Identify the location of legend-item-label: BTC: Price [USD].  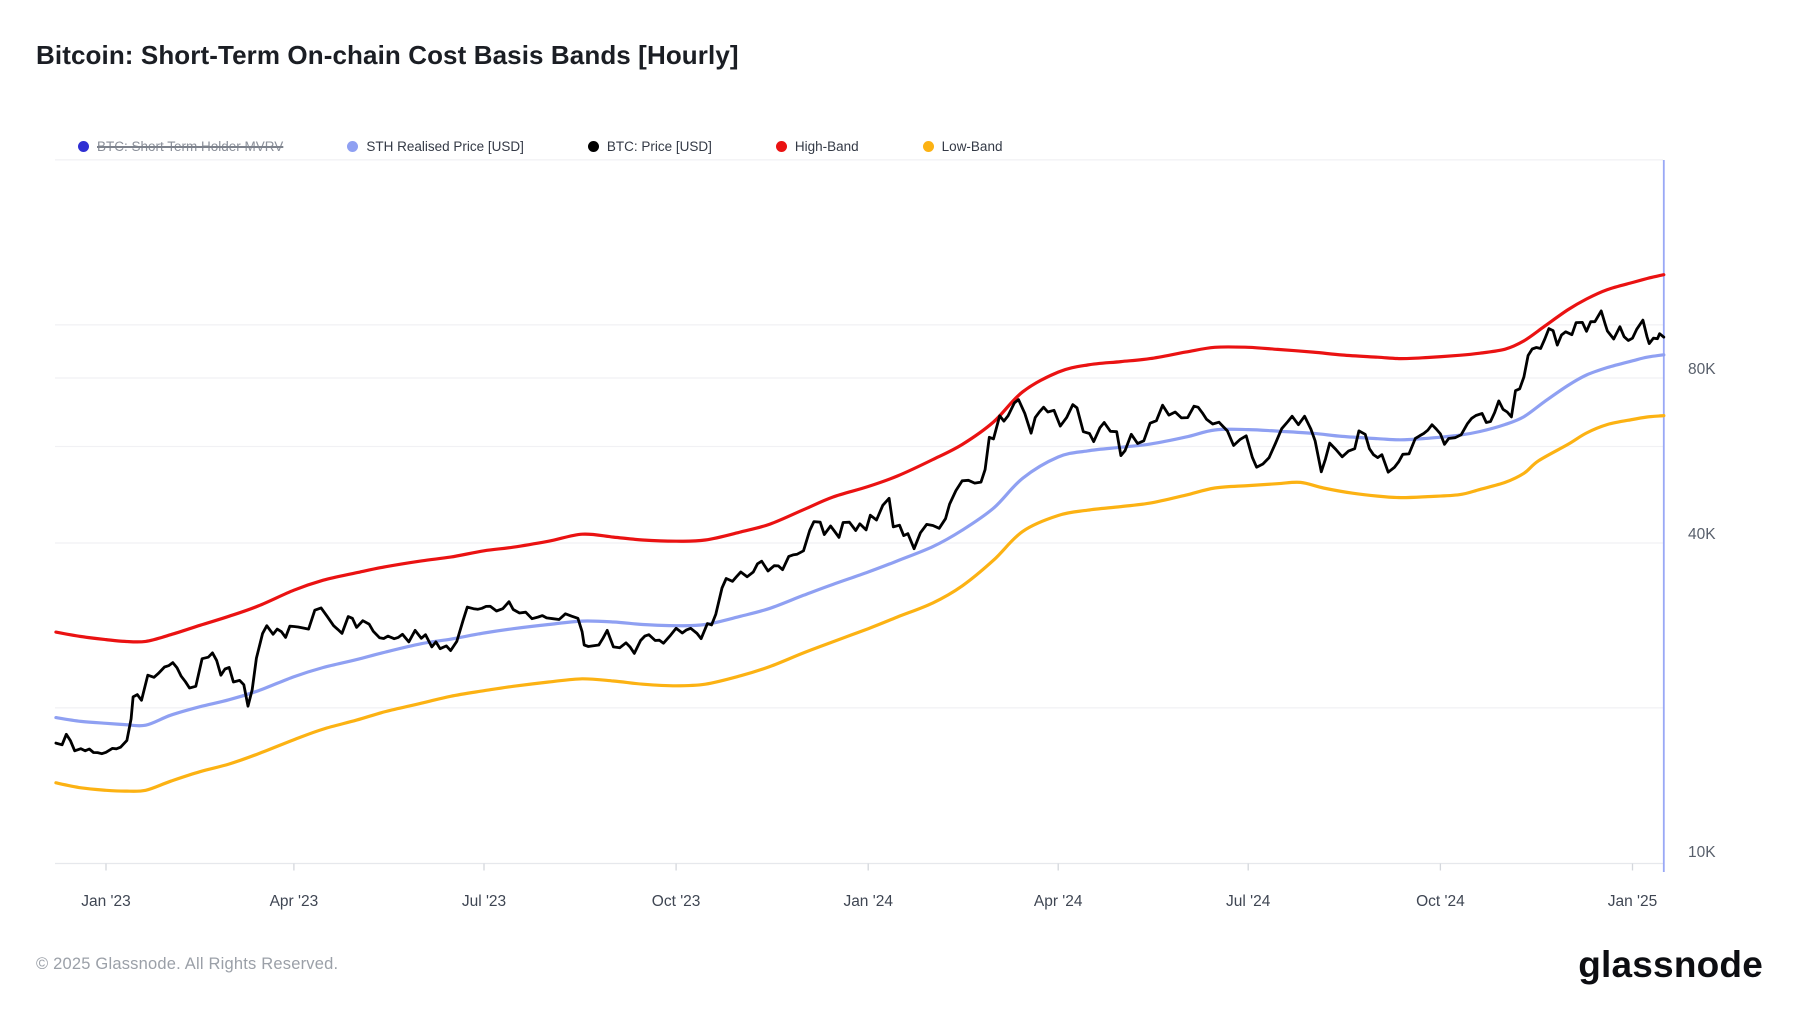
(659, 146).